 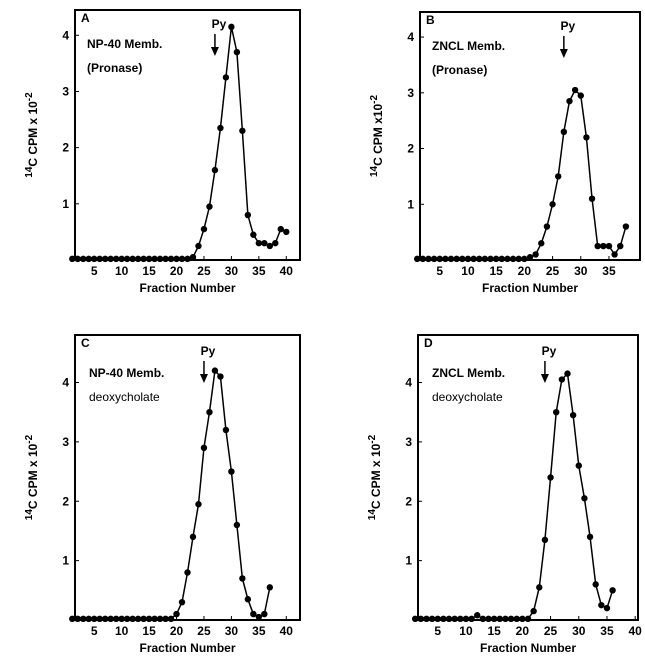 What do you see at coordinates (428, 343) in the screenshot?
I see `panel-label: D` at bounding box center [428, 343].